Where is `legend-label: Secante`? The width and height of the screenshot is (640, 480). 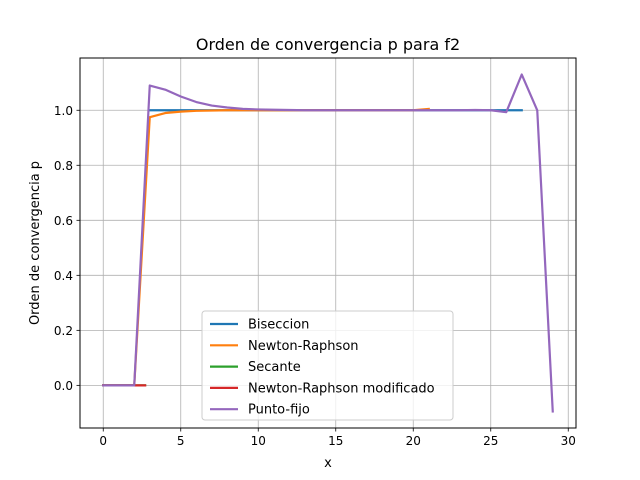
legend-label: Secante is located at coordinates (274, 367).